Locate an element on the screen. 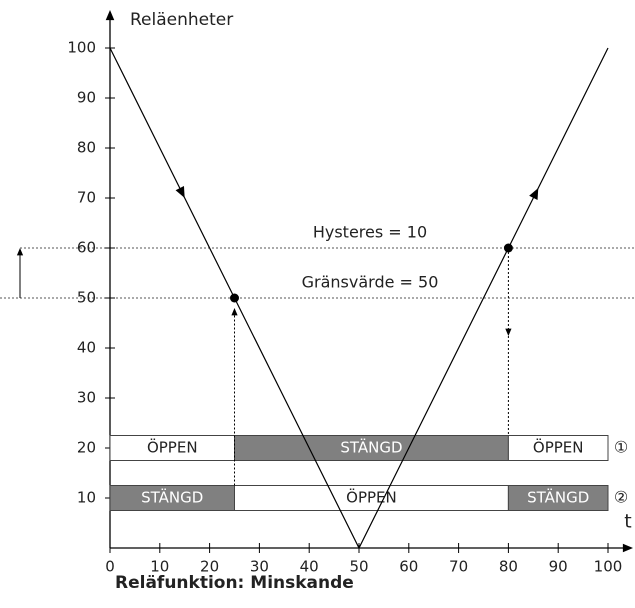 Image resolution: width=635 pixels, height=608 pixels. x-tick-label: 40 is located at coordinates (309, 567).